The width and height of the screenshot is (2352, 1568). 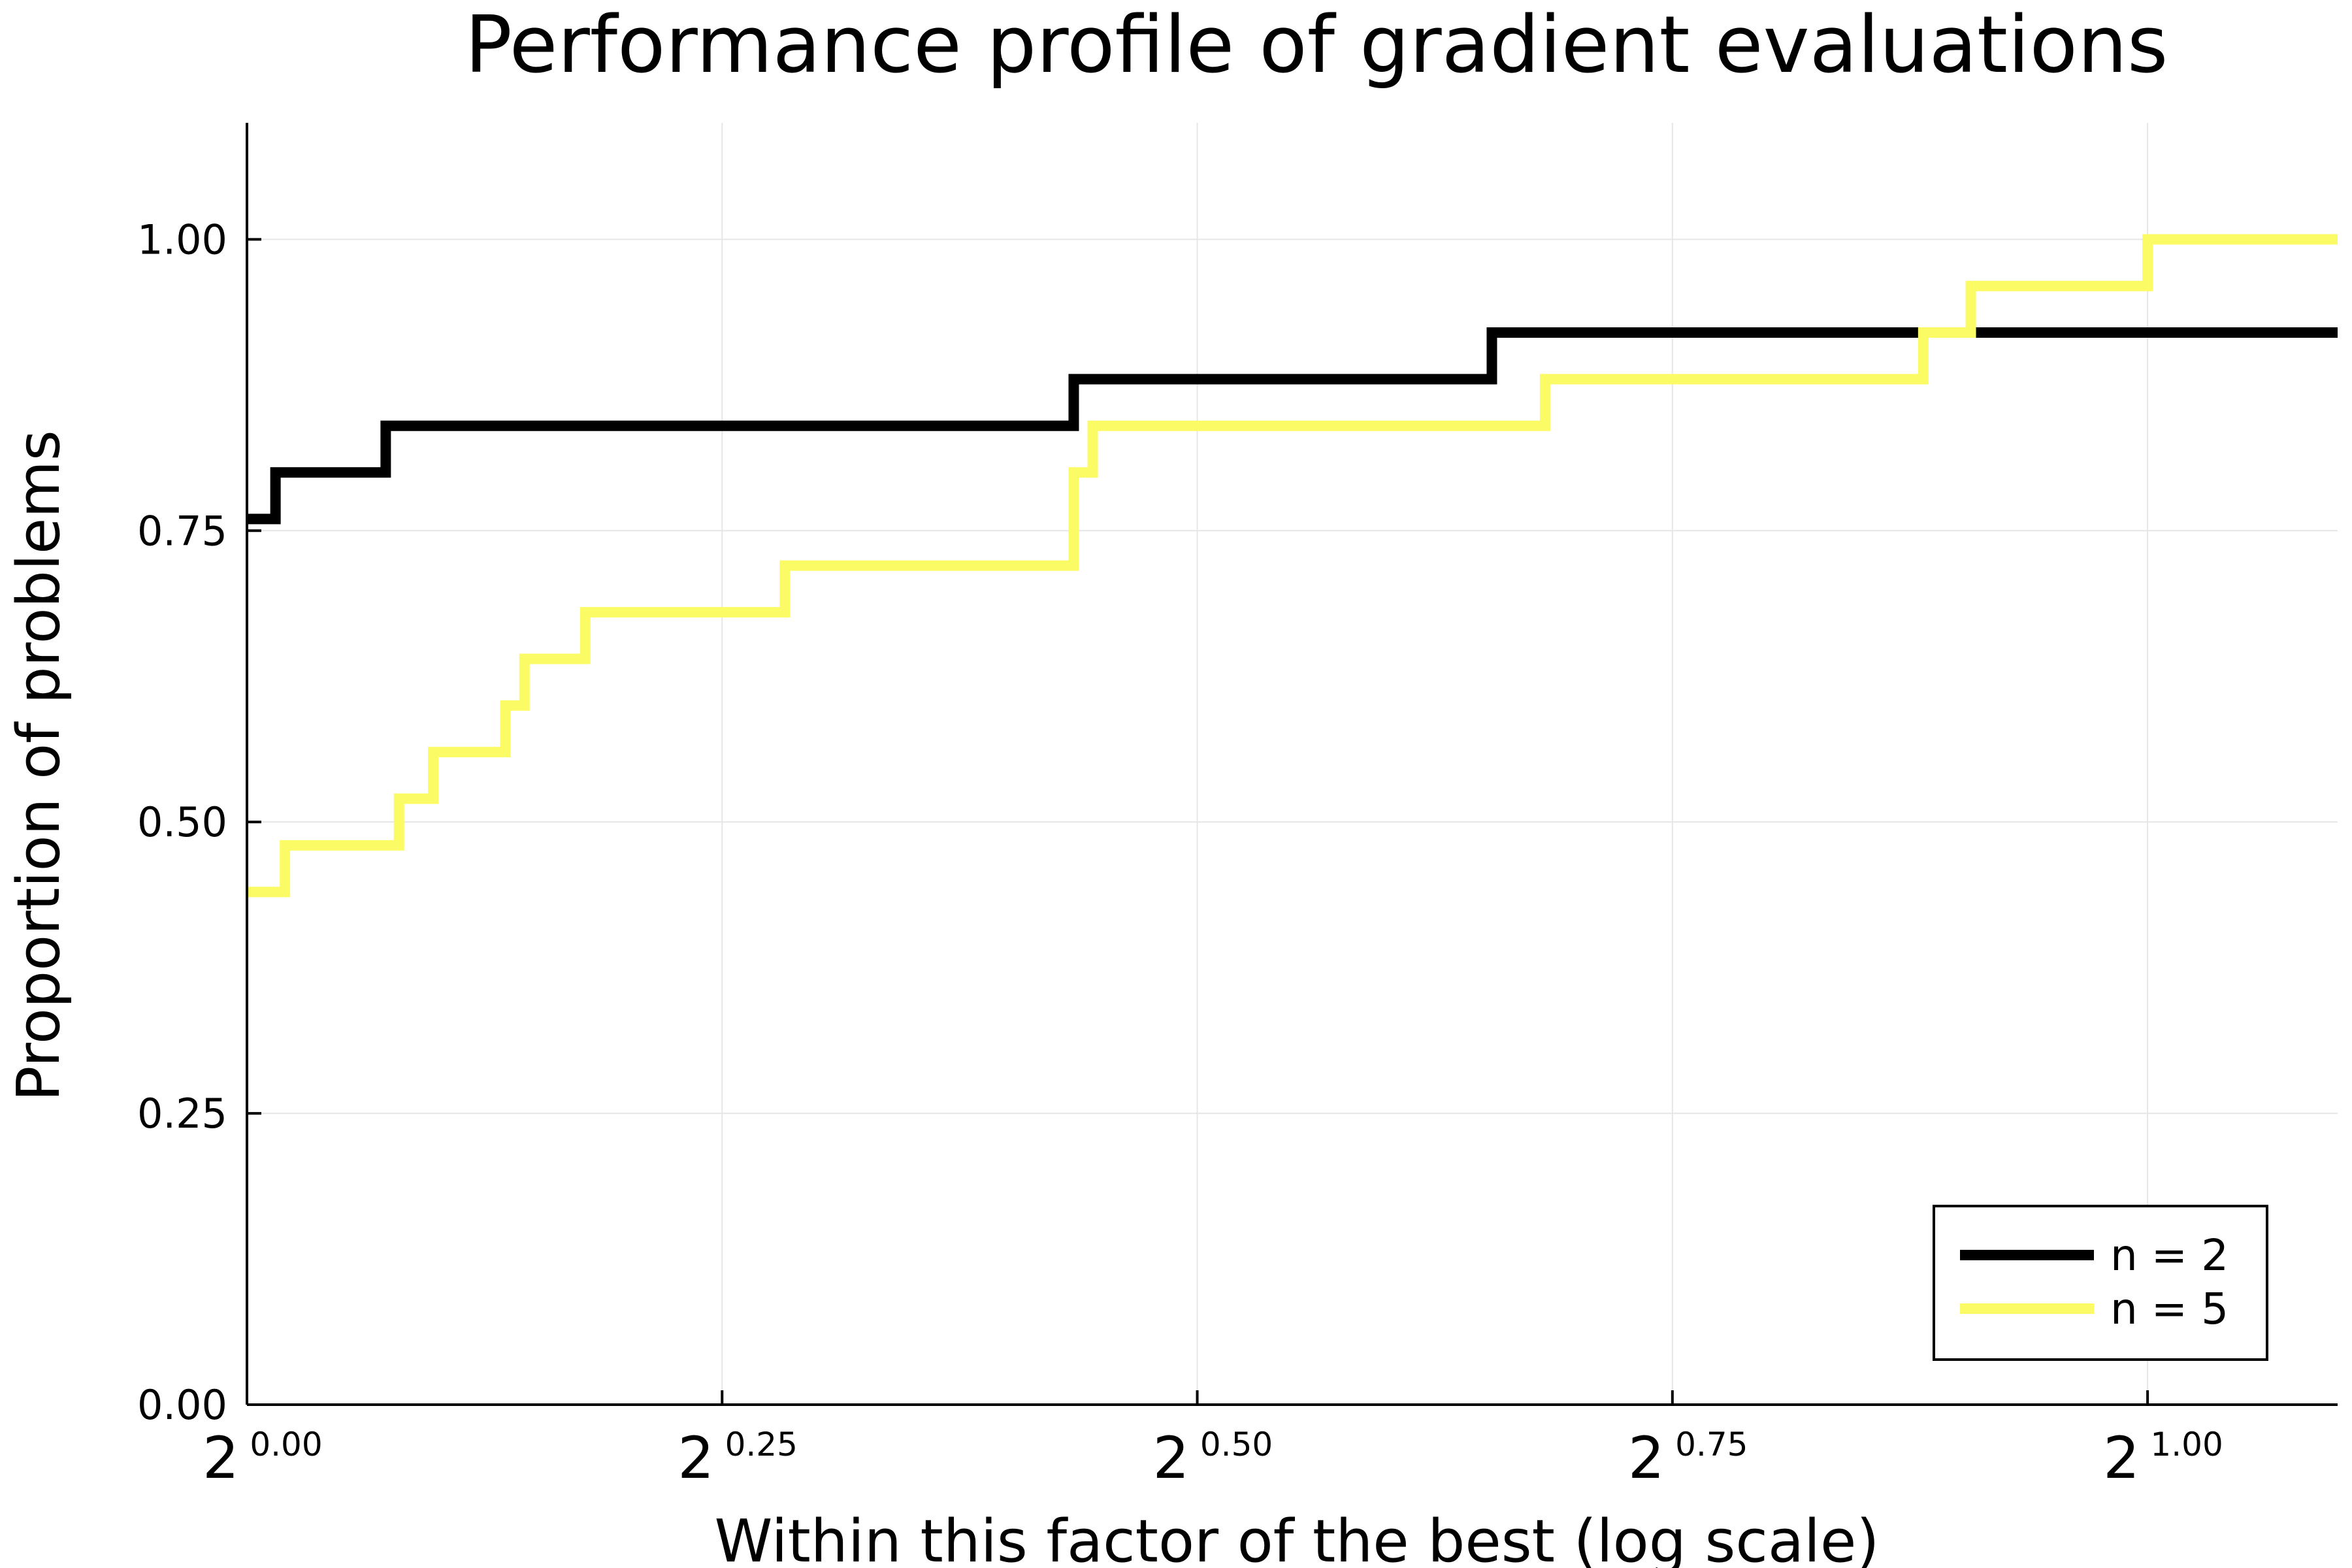 I want to click on legend-label-1: n = 2, so click(x=2169, y=1255).